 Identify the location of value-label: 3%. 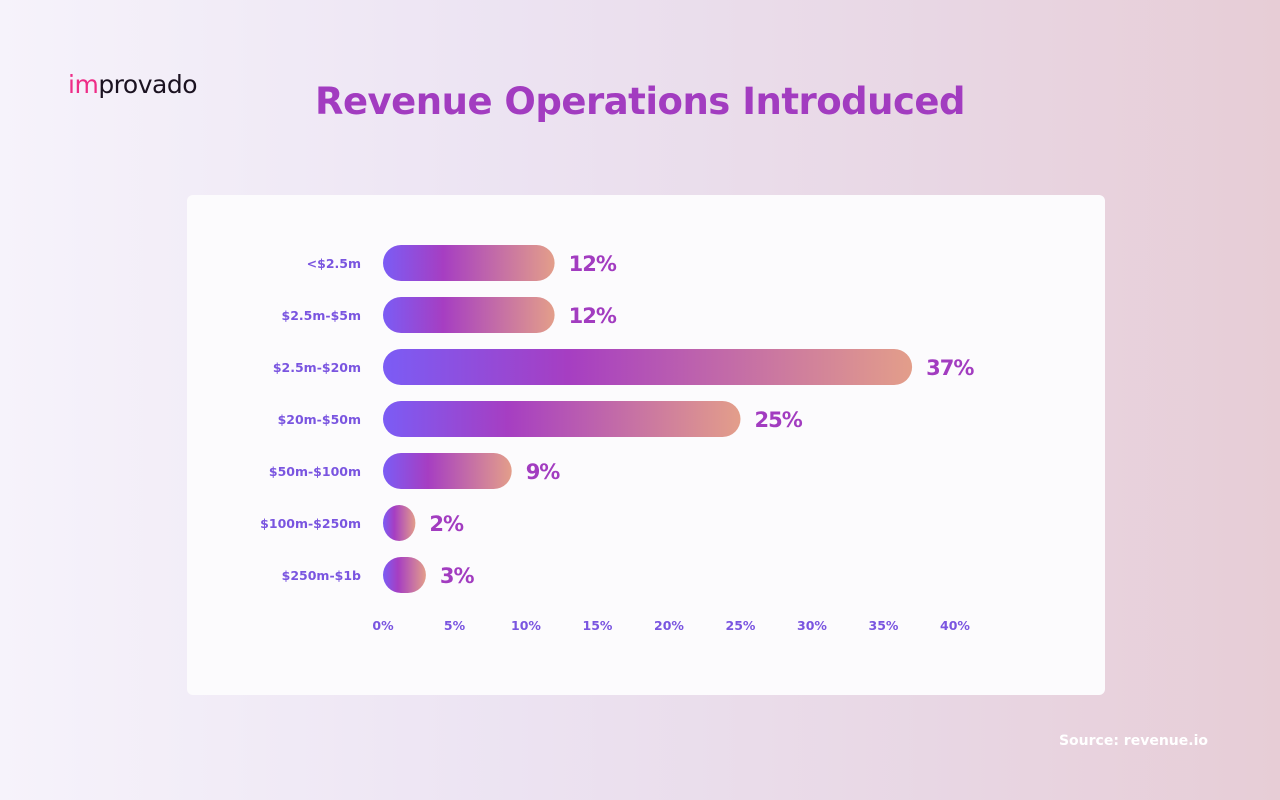
(457, 576).